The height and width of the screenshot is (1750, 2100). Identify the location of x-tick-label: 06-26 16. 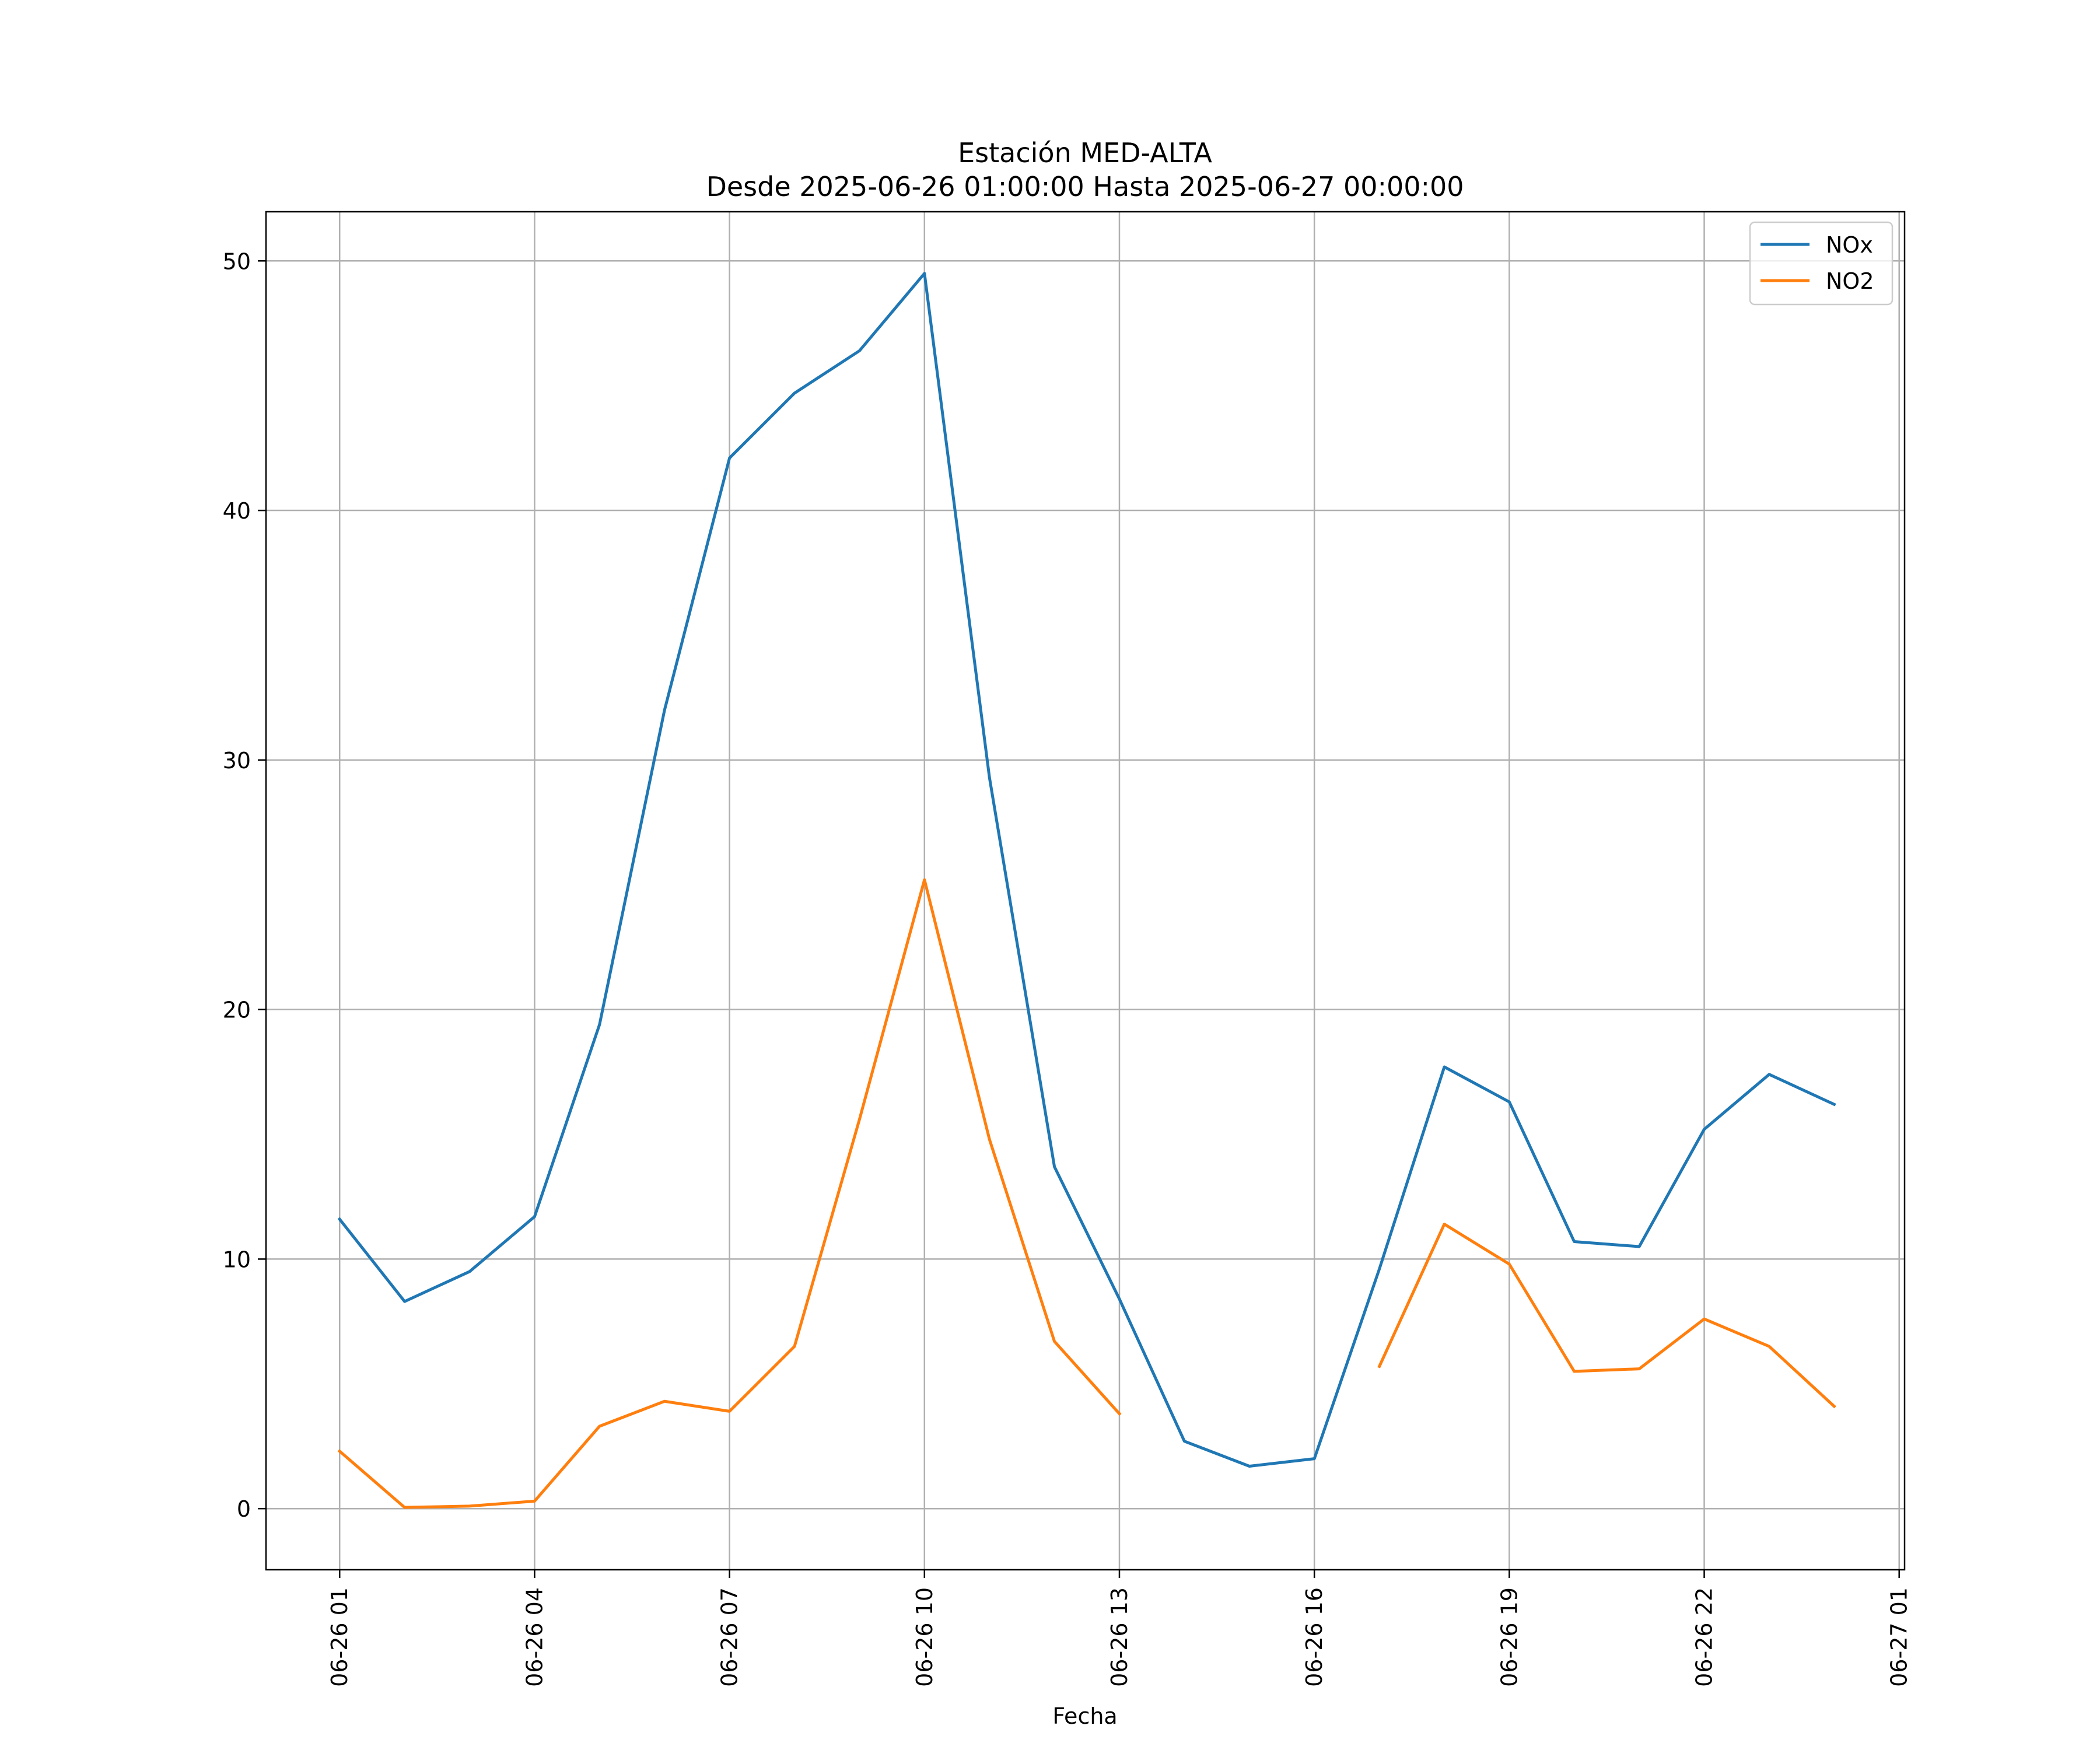
(1314, 1637).